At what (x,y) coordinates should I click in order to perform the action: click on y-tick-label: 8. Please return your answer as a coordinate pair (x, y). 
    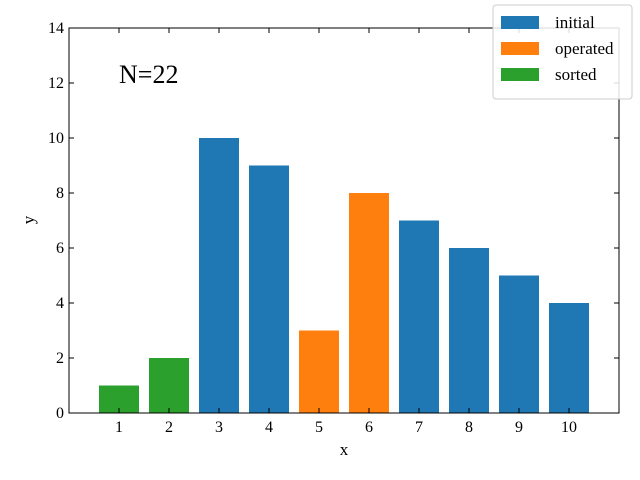
    Looking at the image, I should click on (60, 193).